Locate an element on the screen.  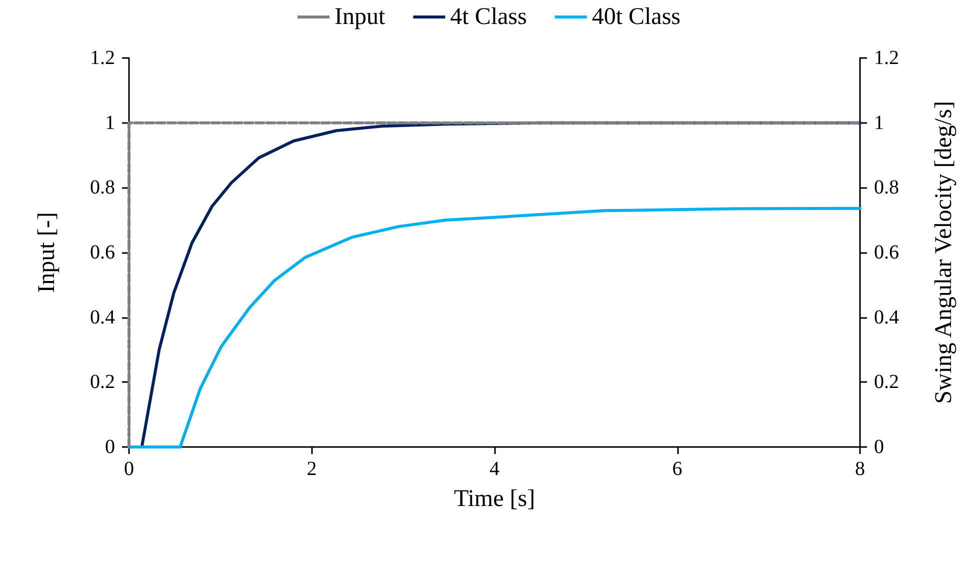
y-tick-label: 1.2 is located at coordinates (102, 58).